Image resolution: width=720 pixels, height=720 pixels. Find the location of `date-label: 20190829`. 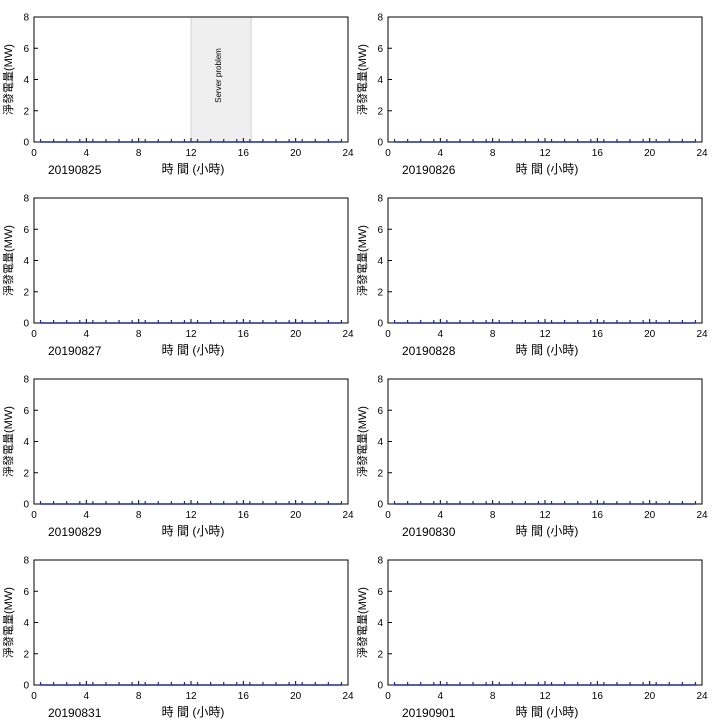

date-label: 20190829 is located at coordinates (75, 532).